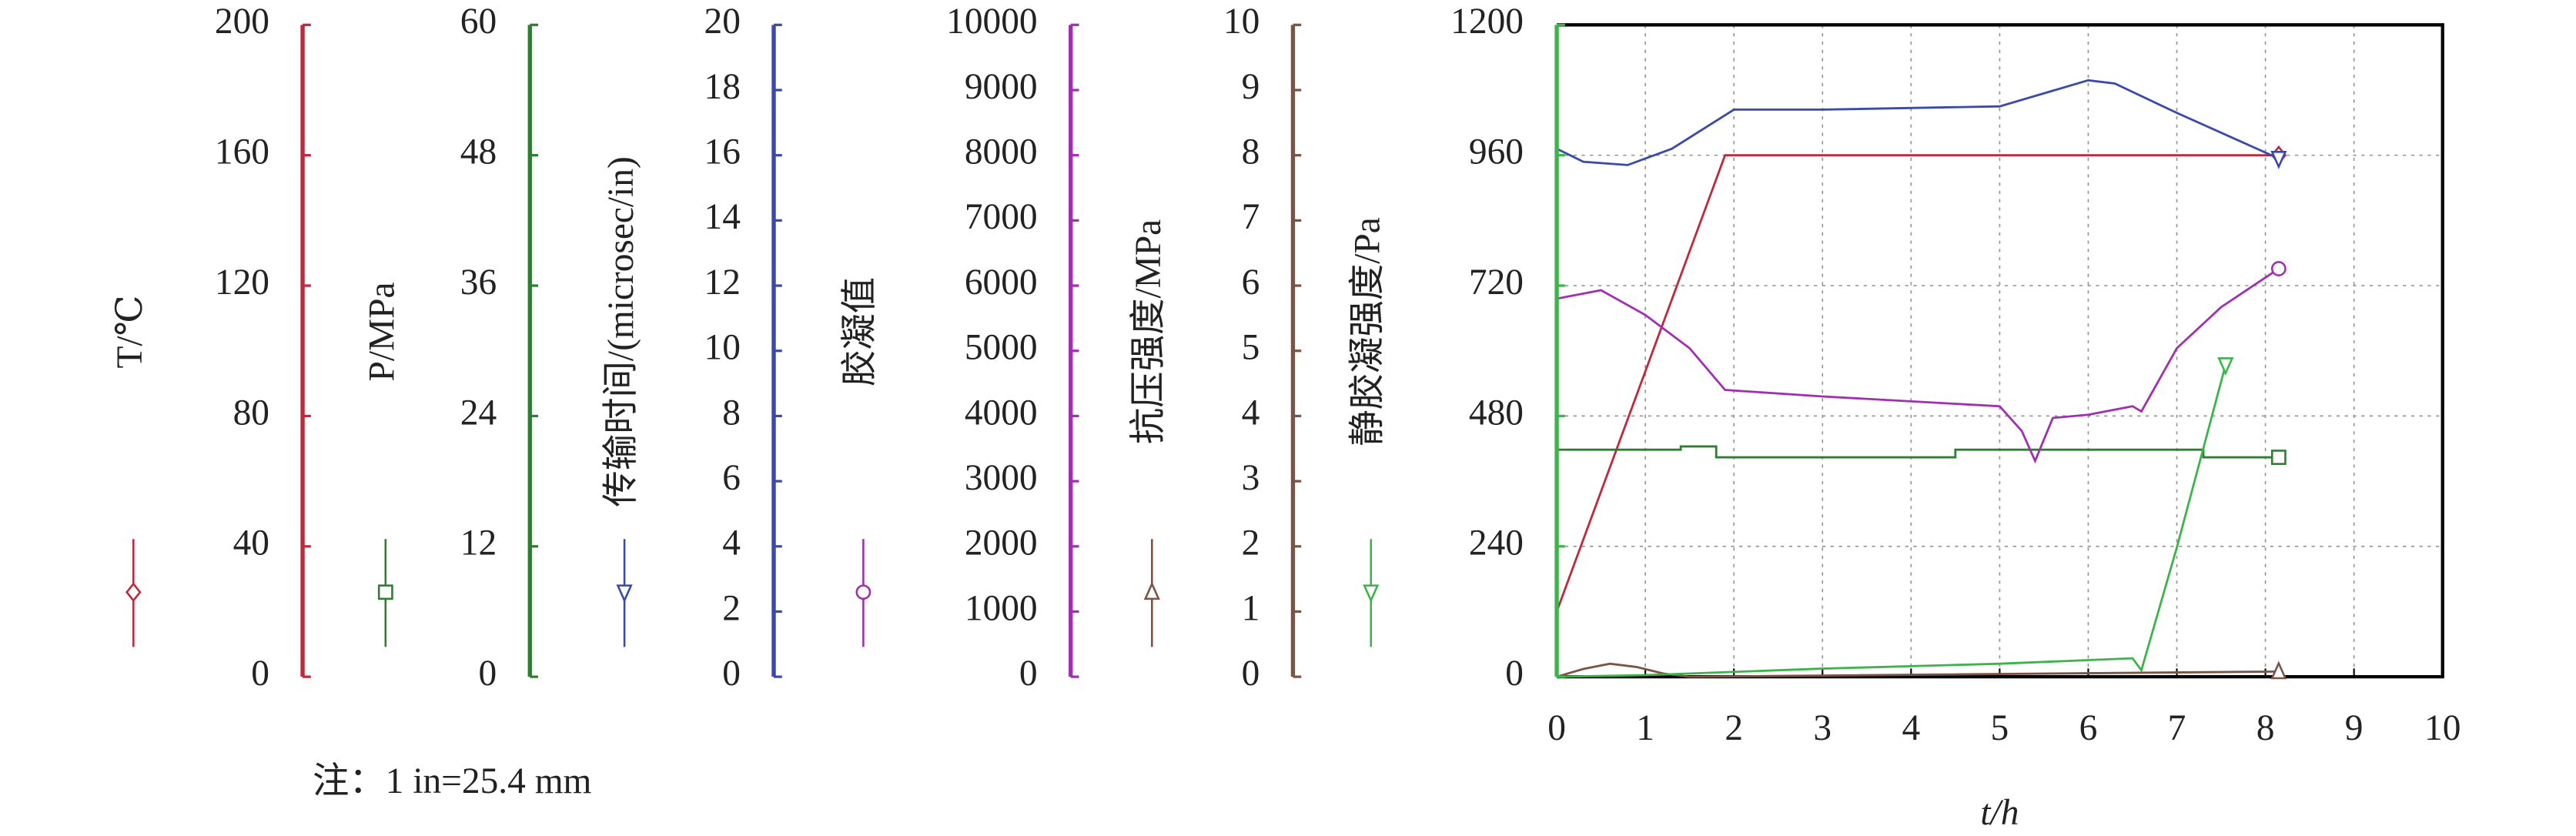 This screenshot has height=836, width=2576. Describe the element at coordinates (1002, 608) in the screenshot. I see `y-tick-label: 1000` at that location.